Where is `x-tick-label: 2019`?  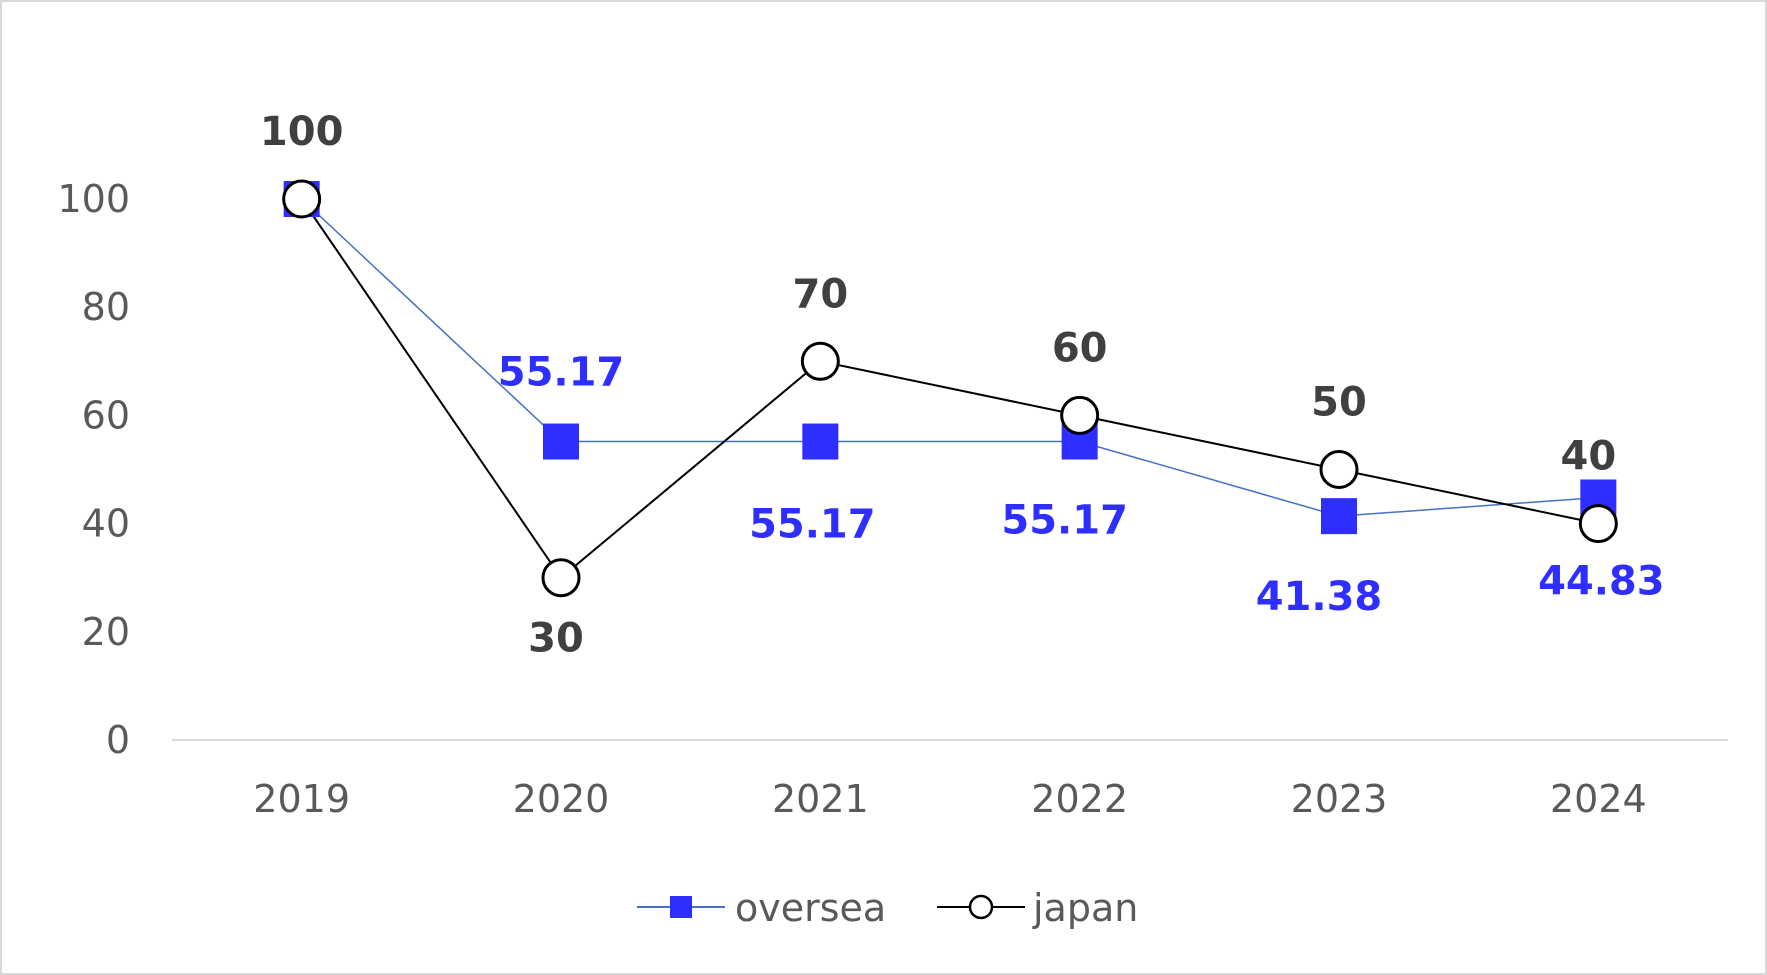 x-tick-label: 2019 is located at coordinates (301, 799).